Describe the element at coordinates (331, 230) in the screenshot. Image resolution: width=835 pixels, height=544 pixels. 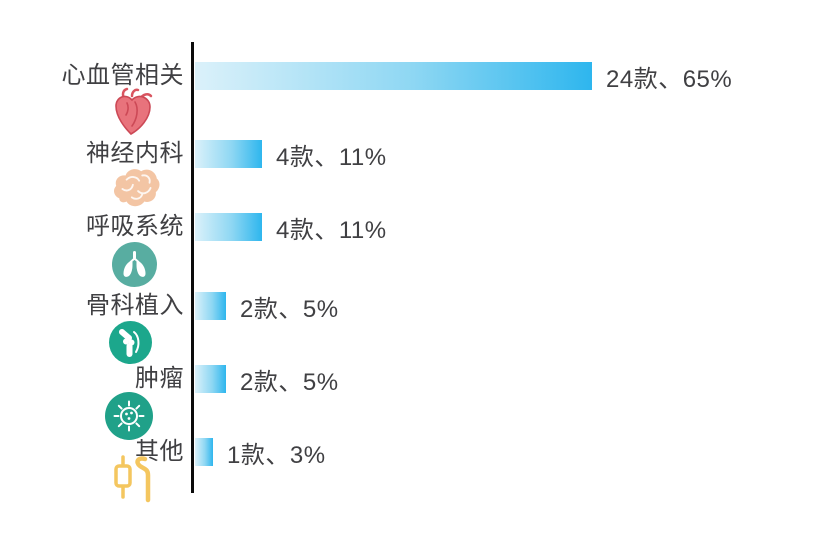
I see `bar-value-label-respiratory: 4款、11%` at that location.